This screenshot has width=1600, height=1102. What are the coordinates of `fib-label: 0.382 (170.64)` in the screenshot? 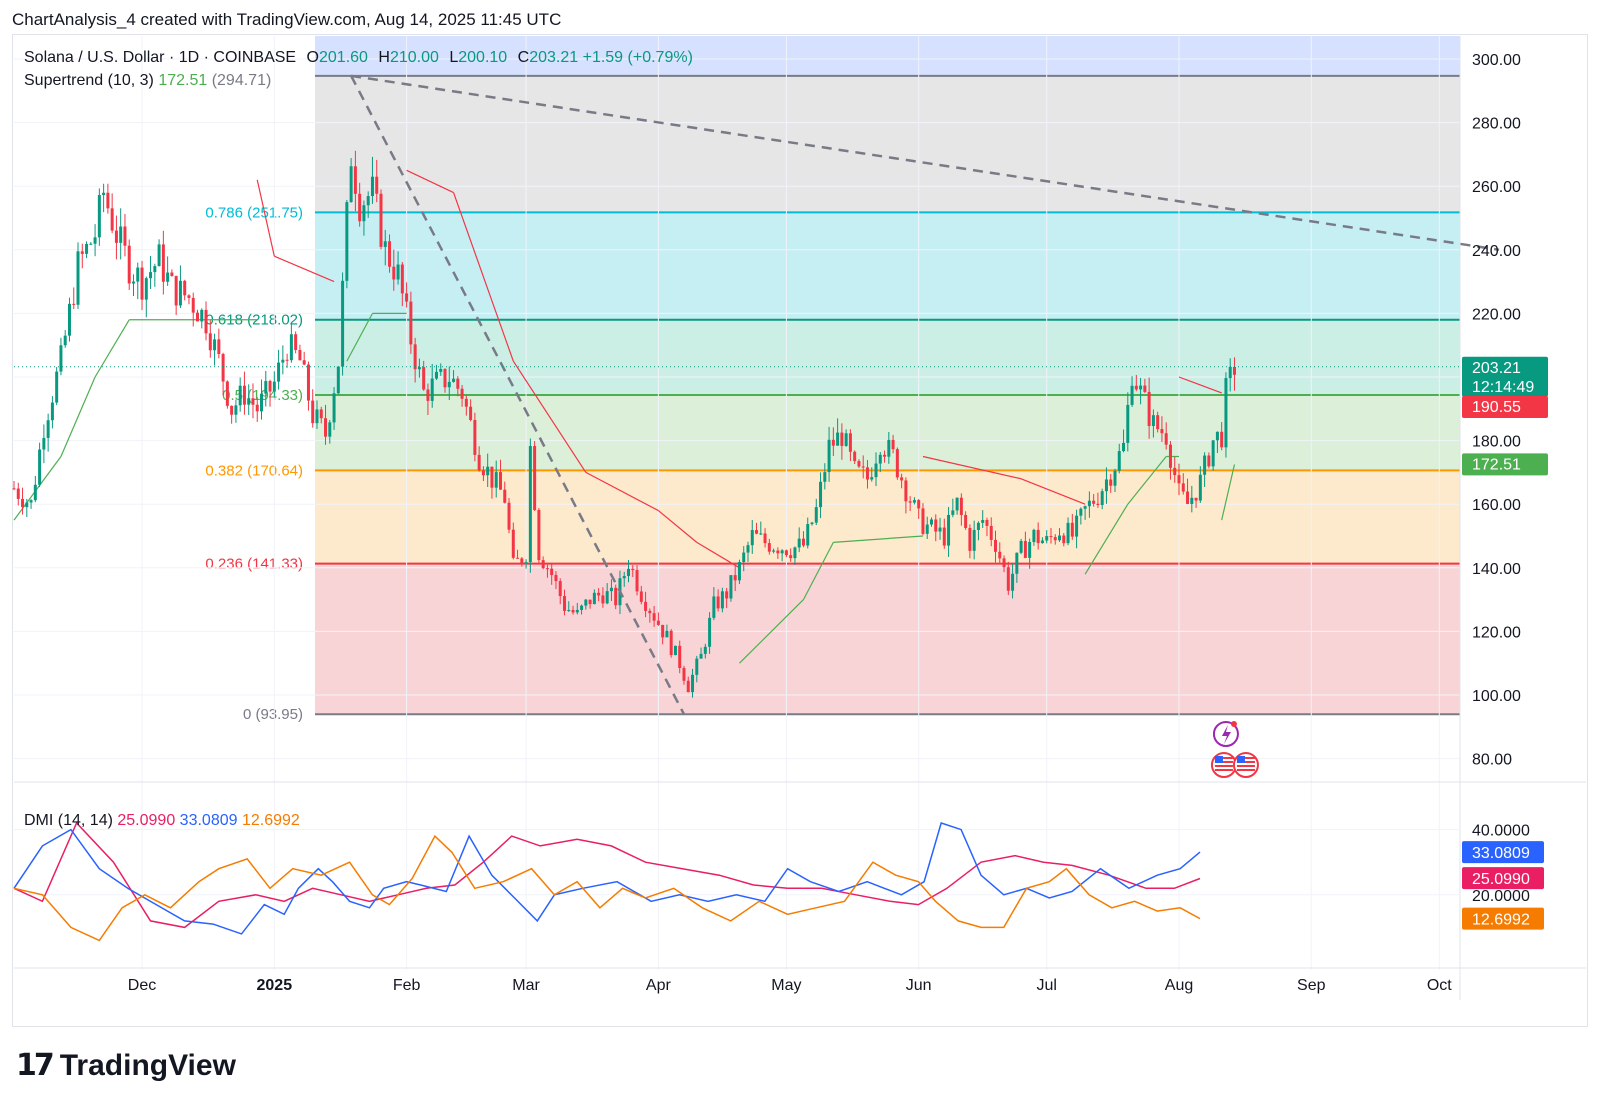 It's located at (254, 470).